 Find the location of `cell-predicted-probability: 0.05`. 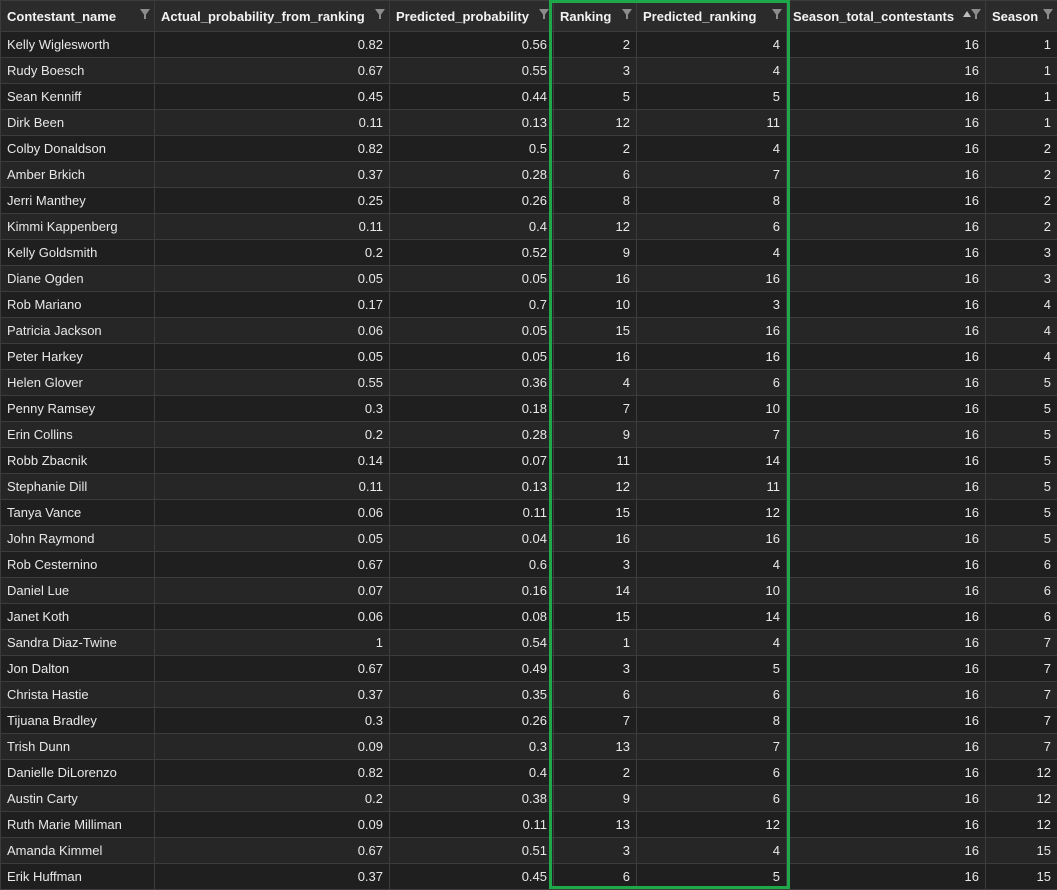

cell-predicted-probability: 0.05 is located at coordinates (472, 357).